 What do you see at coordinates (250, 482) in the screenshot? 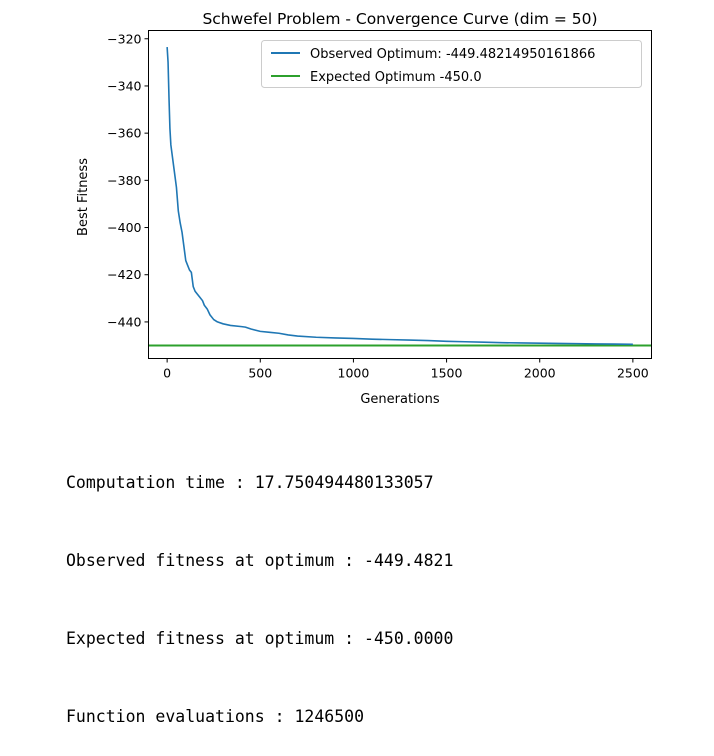
I see `computation-time-line: Computation time : 17.750494480133057` at bounding box center [250, 482].